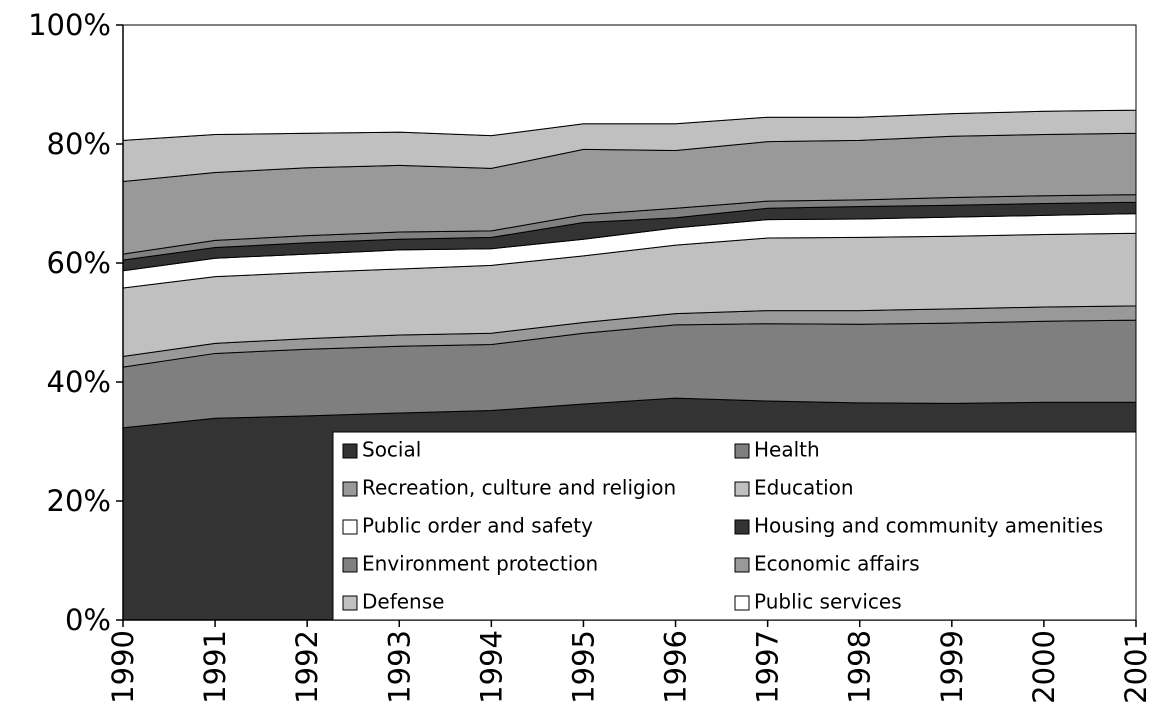  Describe the element at coordinates (583, 667) in the screenshot. I see `x-tick-label: 1995` at that location.